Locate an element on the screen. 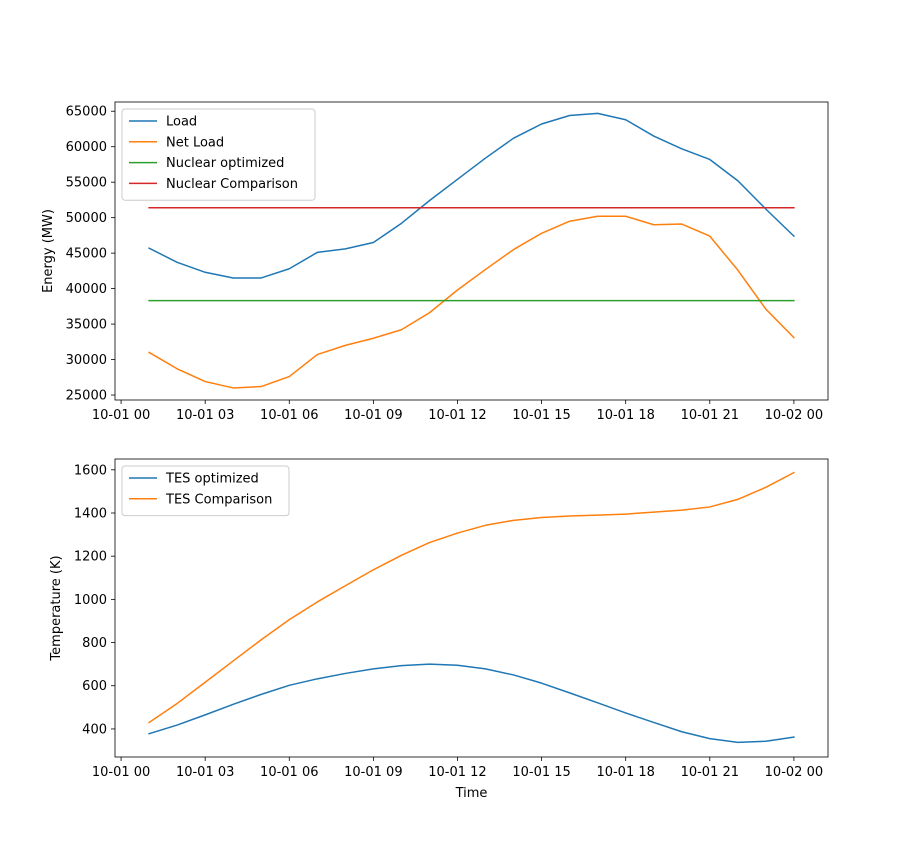 Image resolution: width=919 pixels, height=850 pixels. series-line-tes-optimized is located at coordinates (471, 703).